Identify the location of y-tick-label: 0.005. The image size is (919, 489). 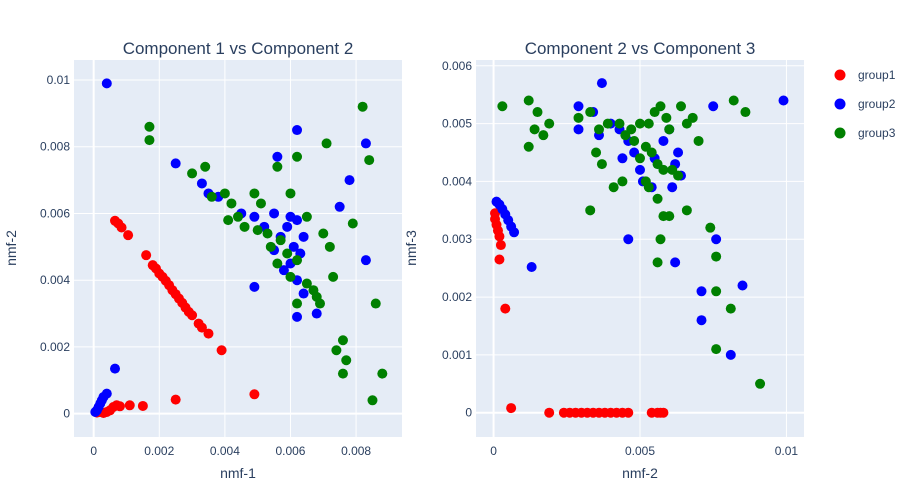
(457, 124).